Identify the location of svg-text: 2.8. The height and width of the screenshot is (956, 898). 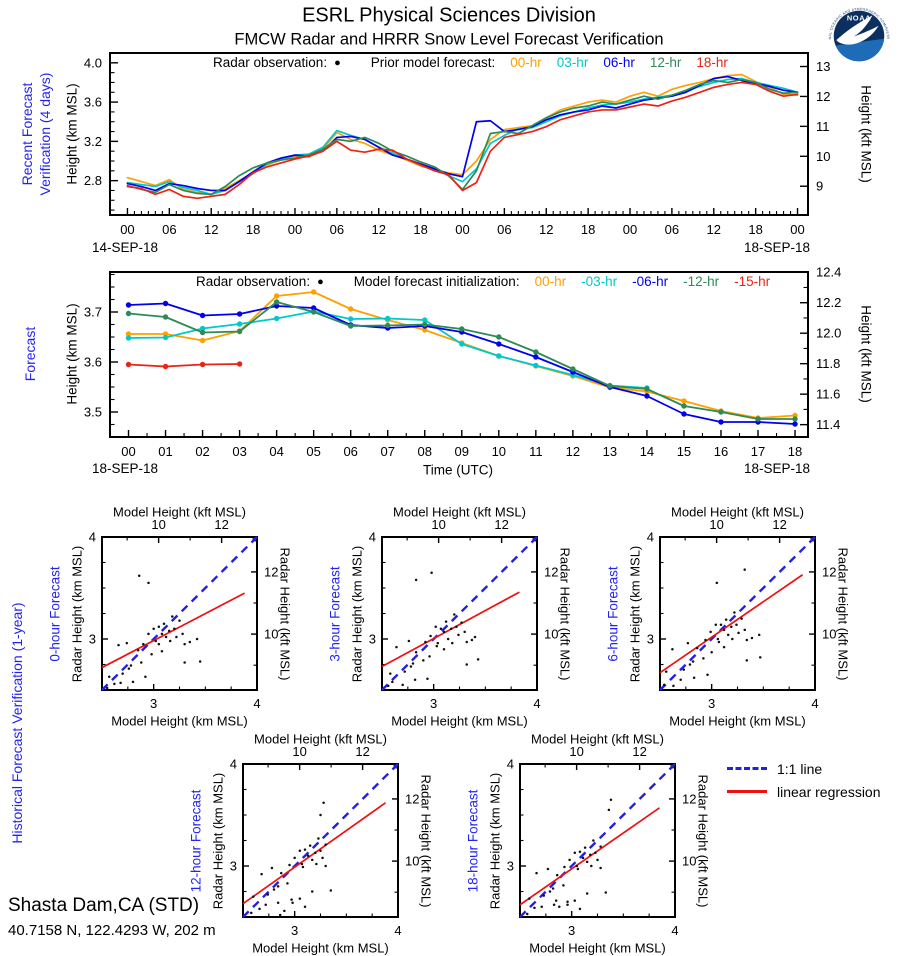
(93, 180).